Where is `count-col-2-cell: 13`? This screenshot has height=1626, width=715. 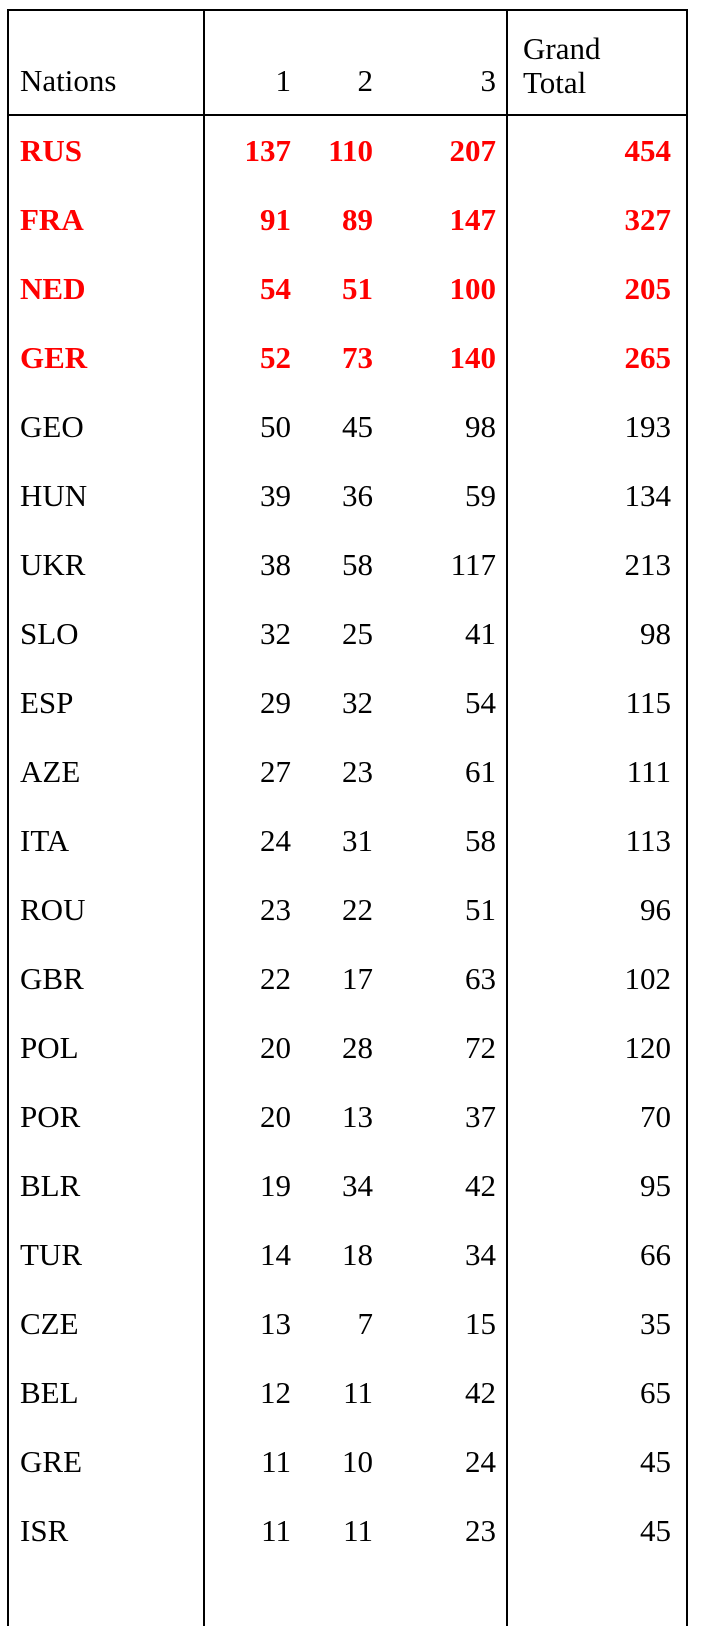
count-col-2-cell: 13 is located at coordinates (357, 1116).